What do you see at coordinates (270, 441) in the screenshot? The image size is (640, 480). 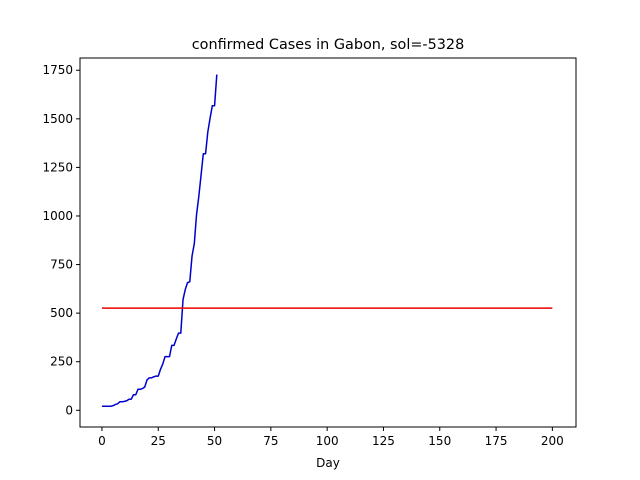 I see `x-tick-label: 75` at bounding box center [270, 441].